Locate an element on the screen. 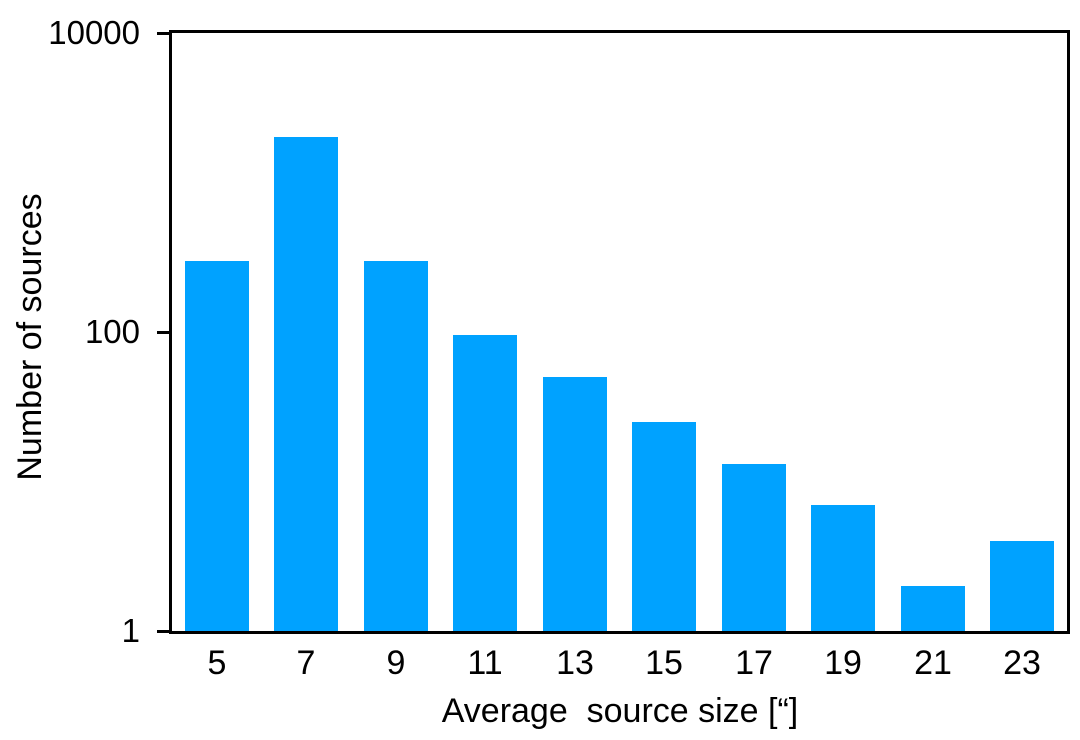 The height and width of the screenshot is (740, 1080). y-tick-label-10000: 10000 is located at coordinates (94, 32).